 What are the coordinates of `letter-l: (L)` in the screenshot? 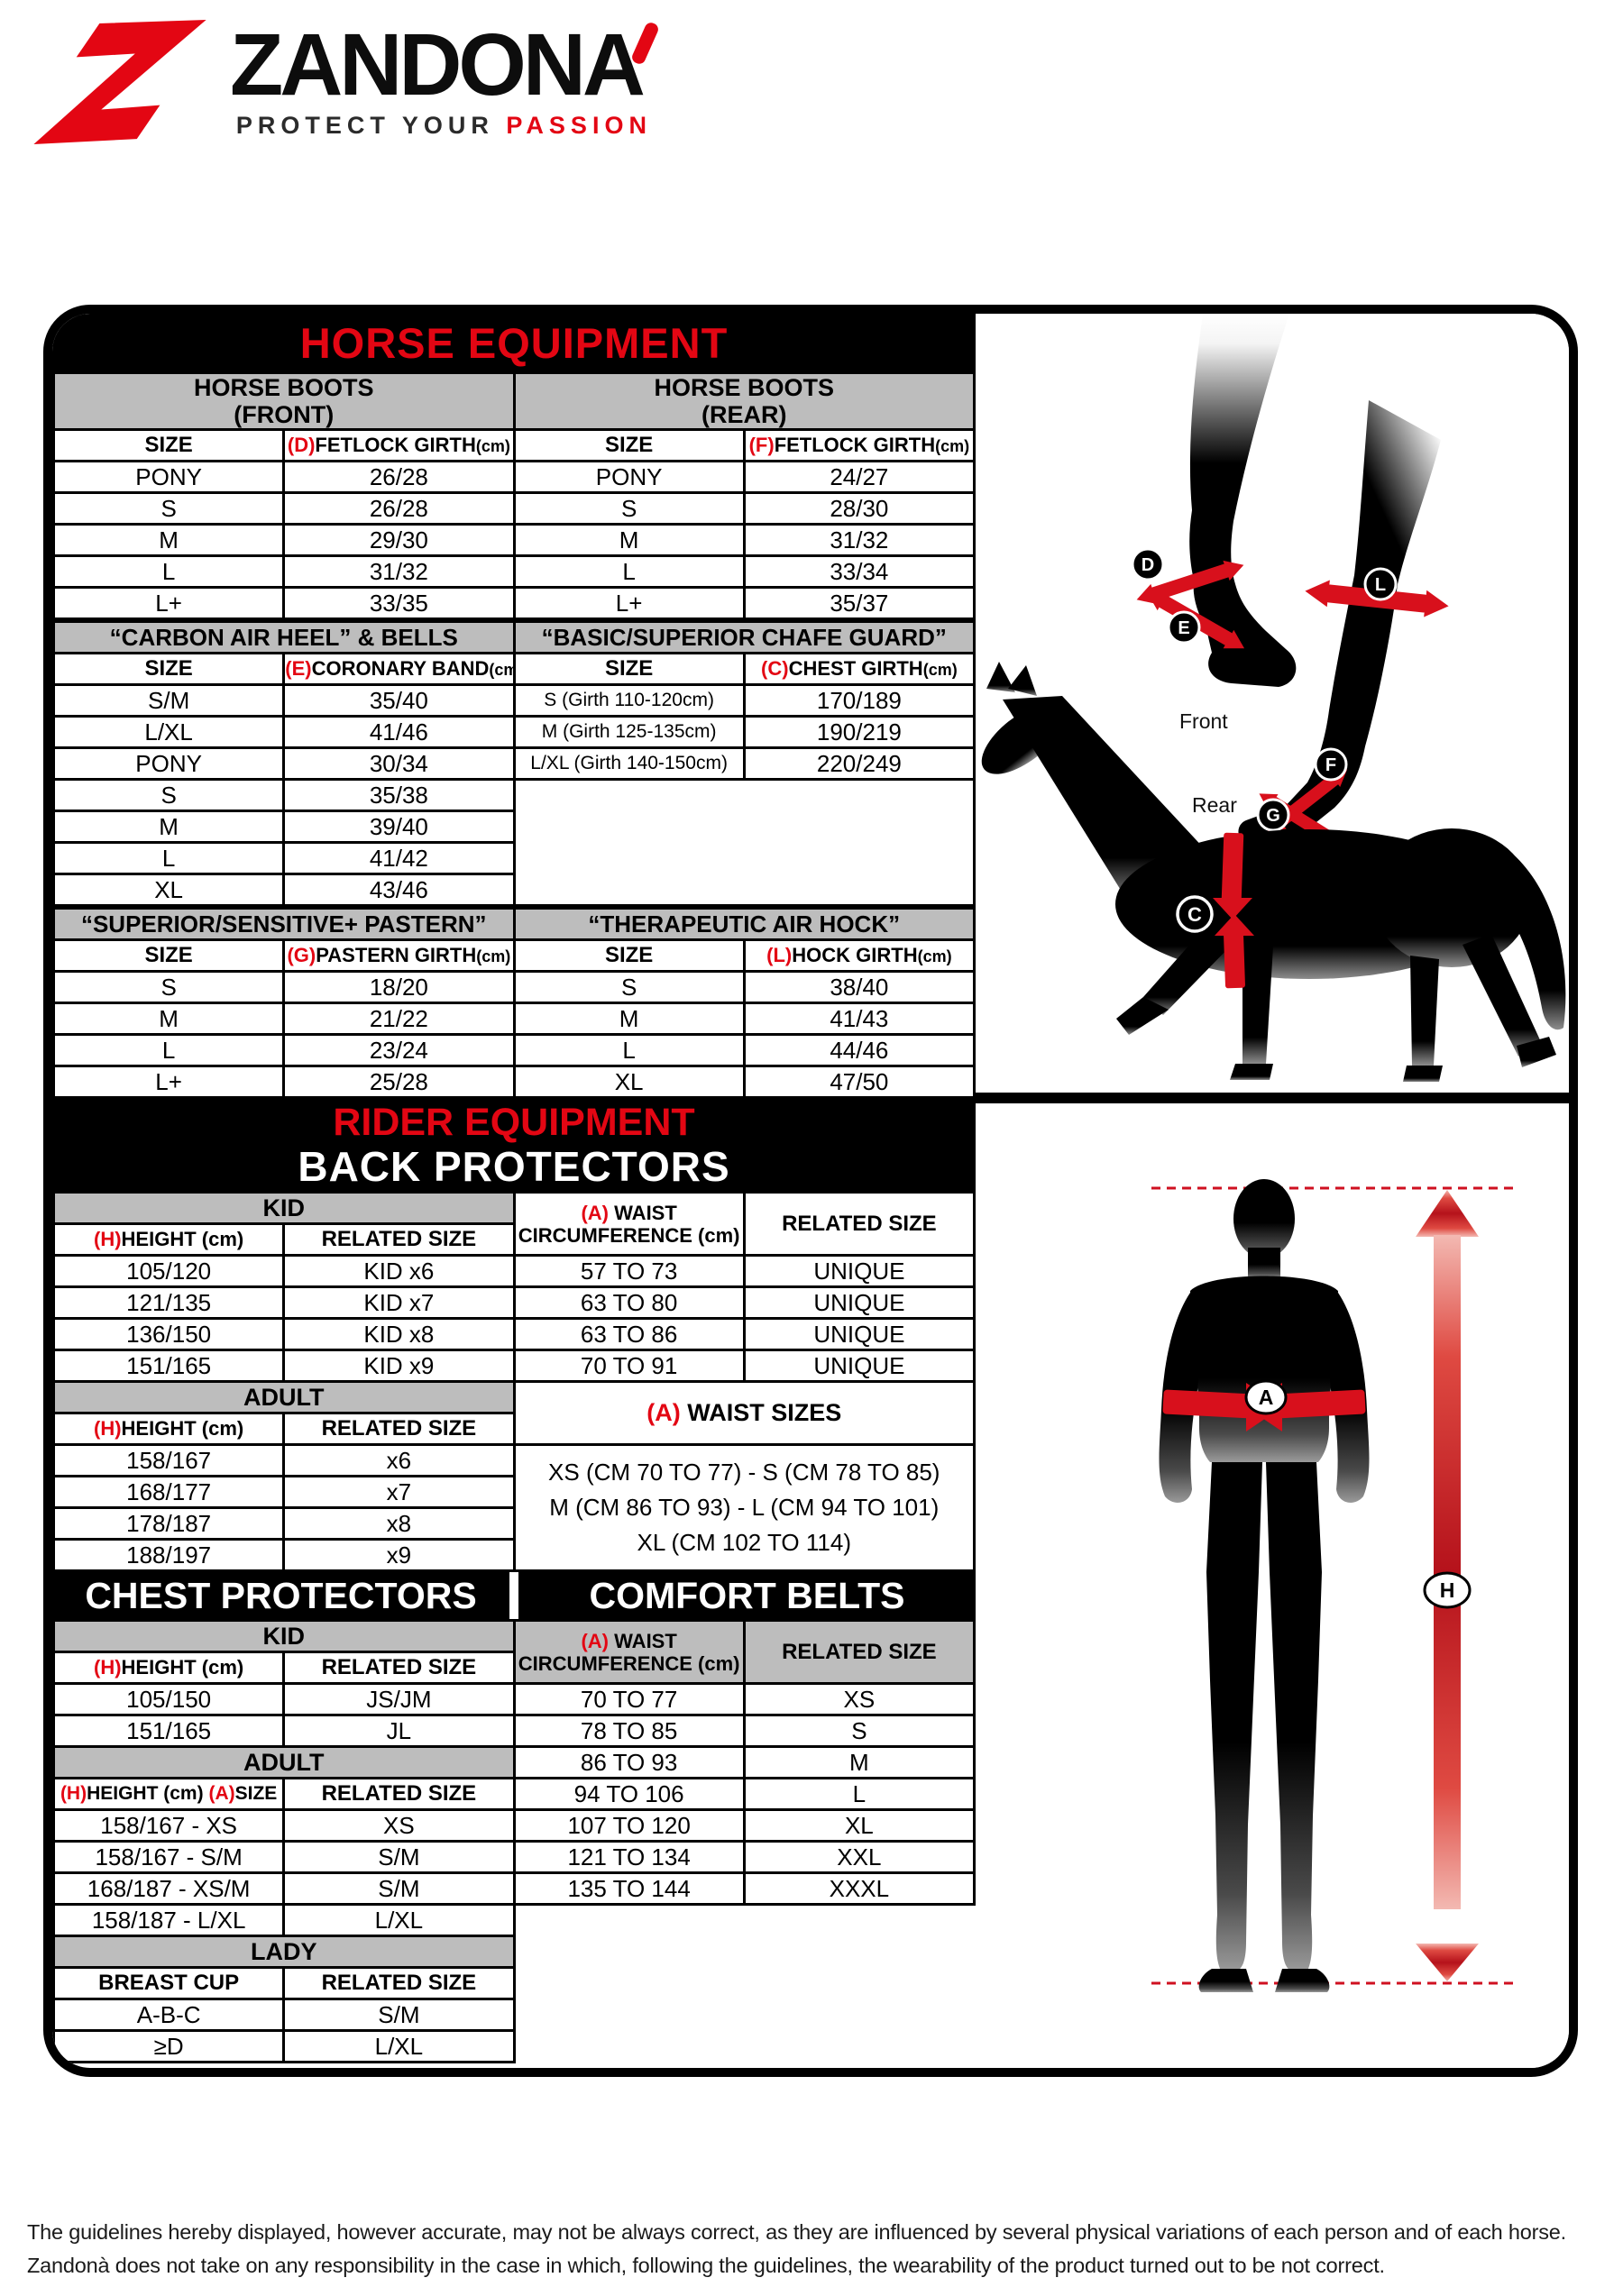 It's located at (779, 955).